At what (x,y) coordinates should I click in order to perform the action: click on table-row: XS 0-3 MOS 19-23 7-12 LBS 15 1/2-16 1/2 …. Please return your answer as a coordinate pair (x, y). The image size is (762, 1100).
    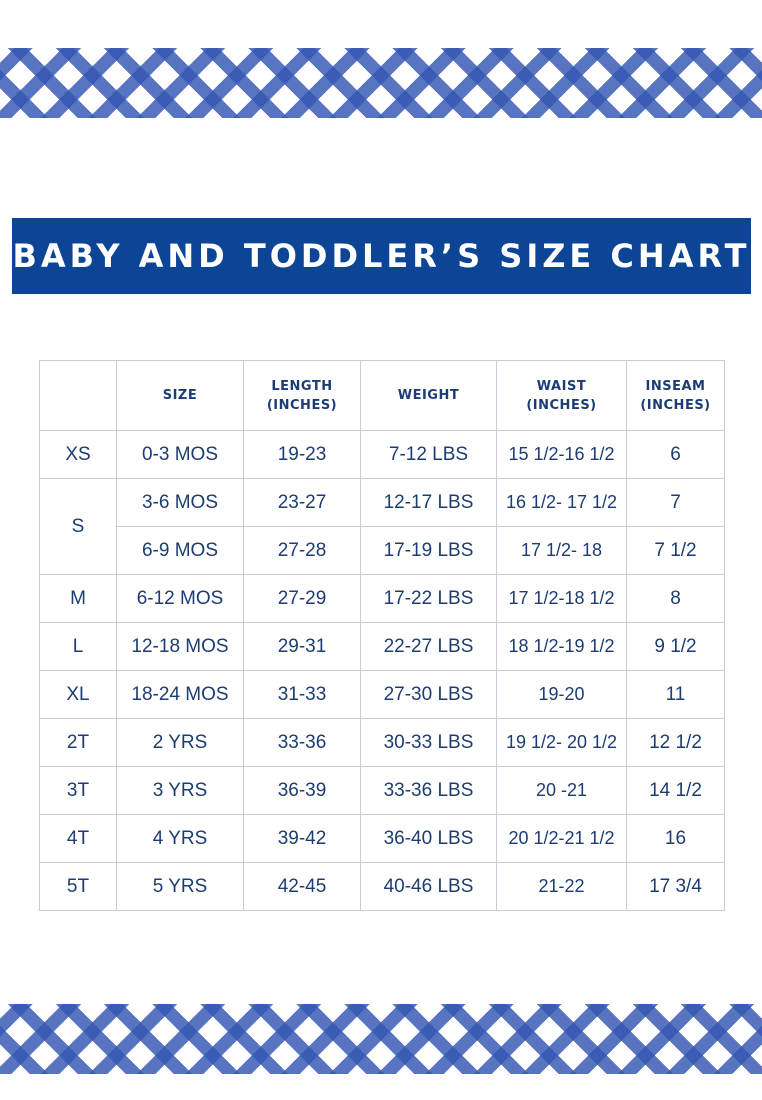
    Looking at the image, I should click on (382, 454).